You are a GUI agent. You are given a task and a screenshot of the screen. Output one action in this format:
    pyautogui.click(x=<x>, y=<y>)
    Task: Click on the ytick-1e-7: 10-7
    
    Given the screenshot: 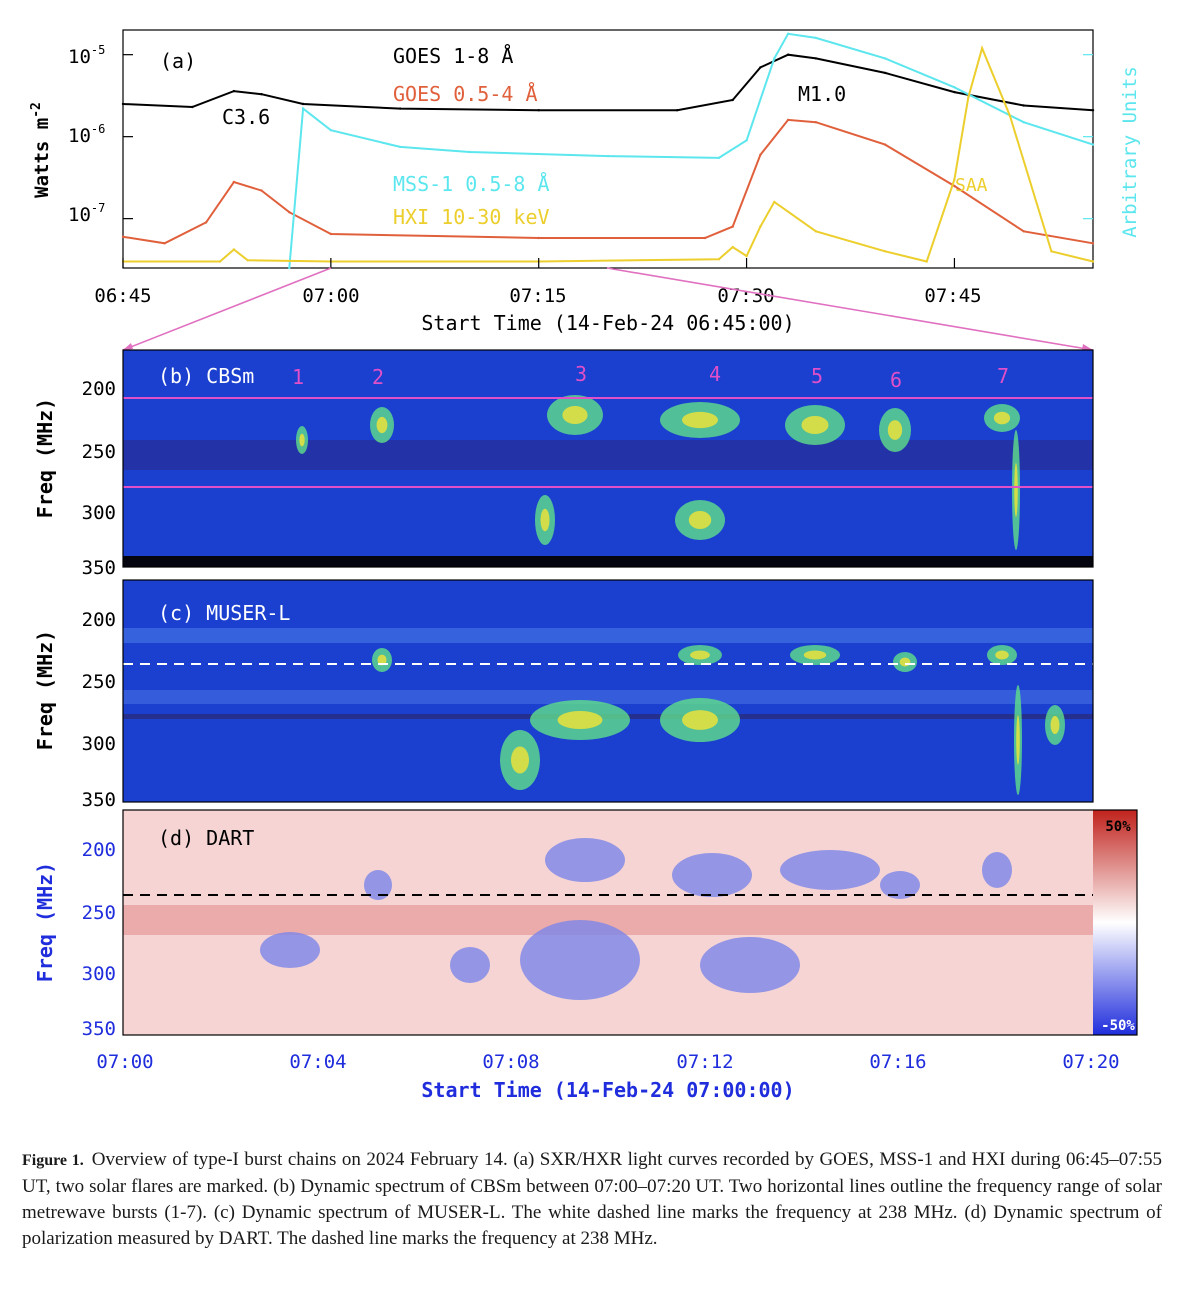 What is the action you would take?
    pyautogui.click(x=86, y=213)
    